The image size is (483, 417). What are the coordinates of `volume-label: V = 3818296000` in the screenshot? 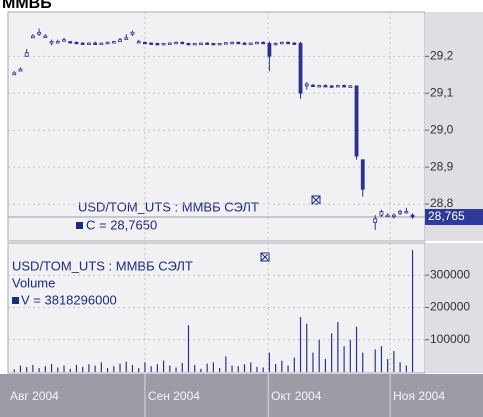 It's located at (69, 299).